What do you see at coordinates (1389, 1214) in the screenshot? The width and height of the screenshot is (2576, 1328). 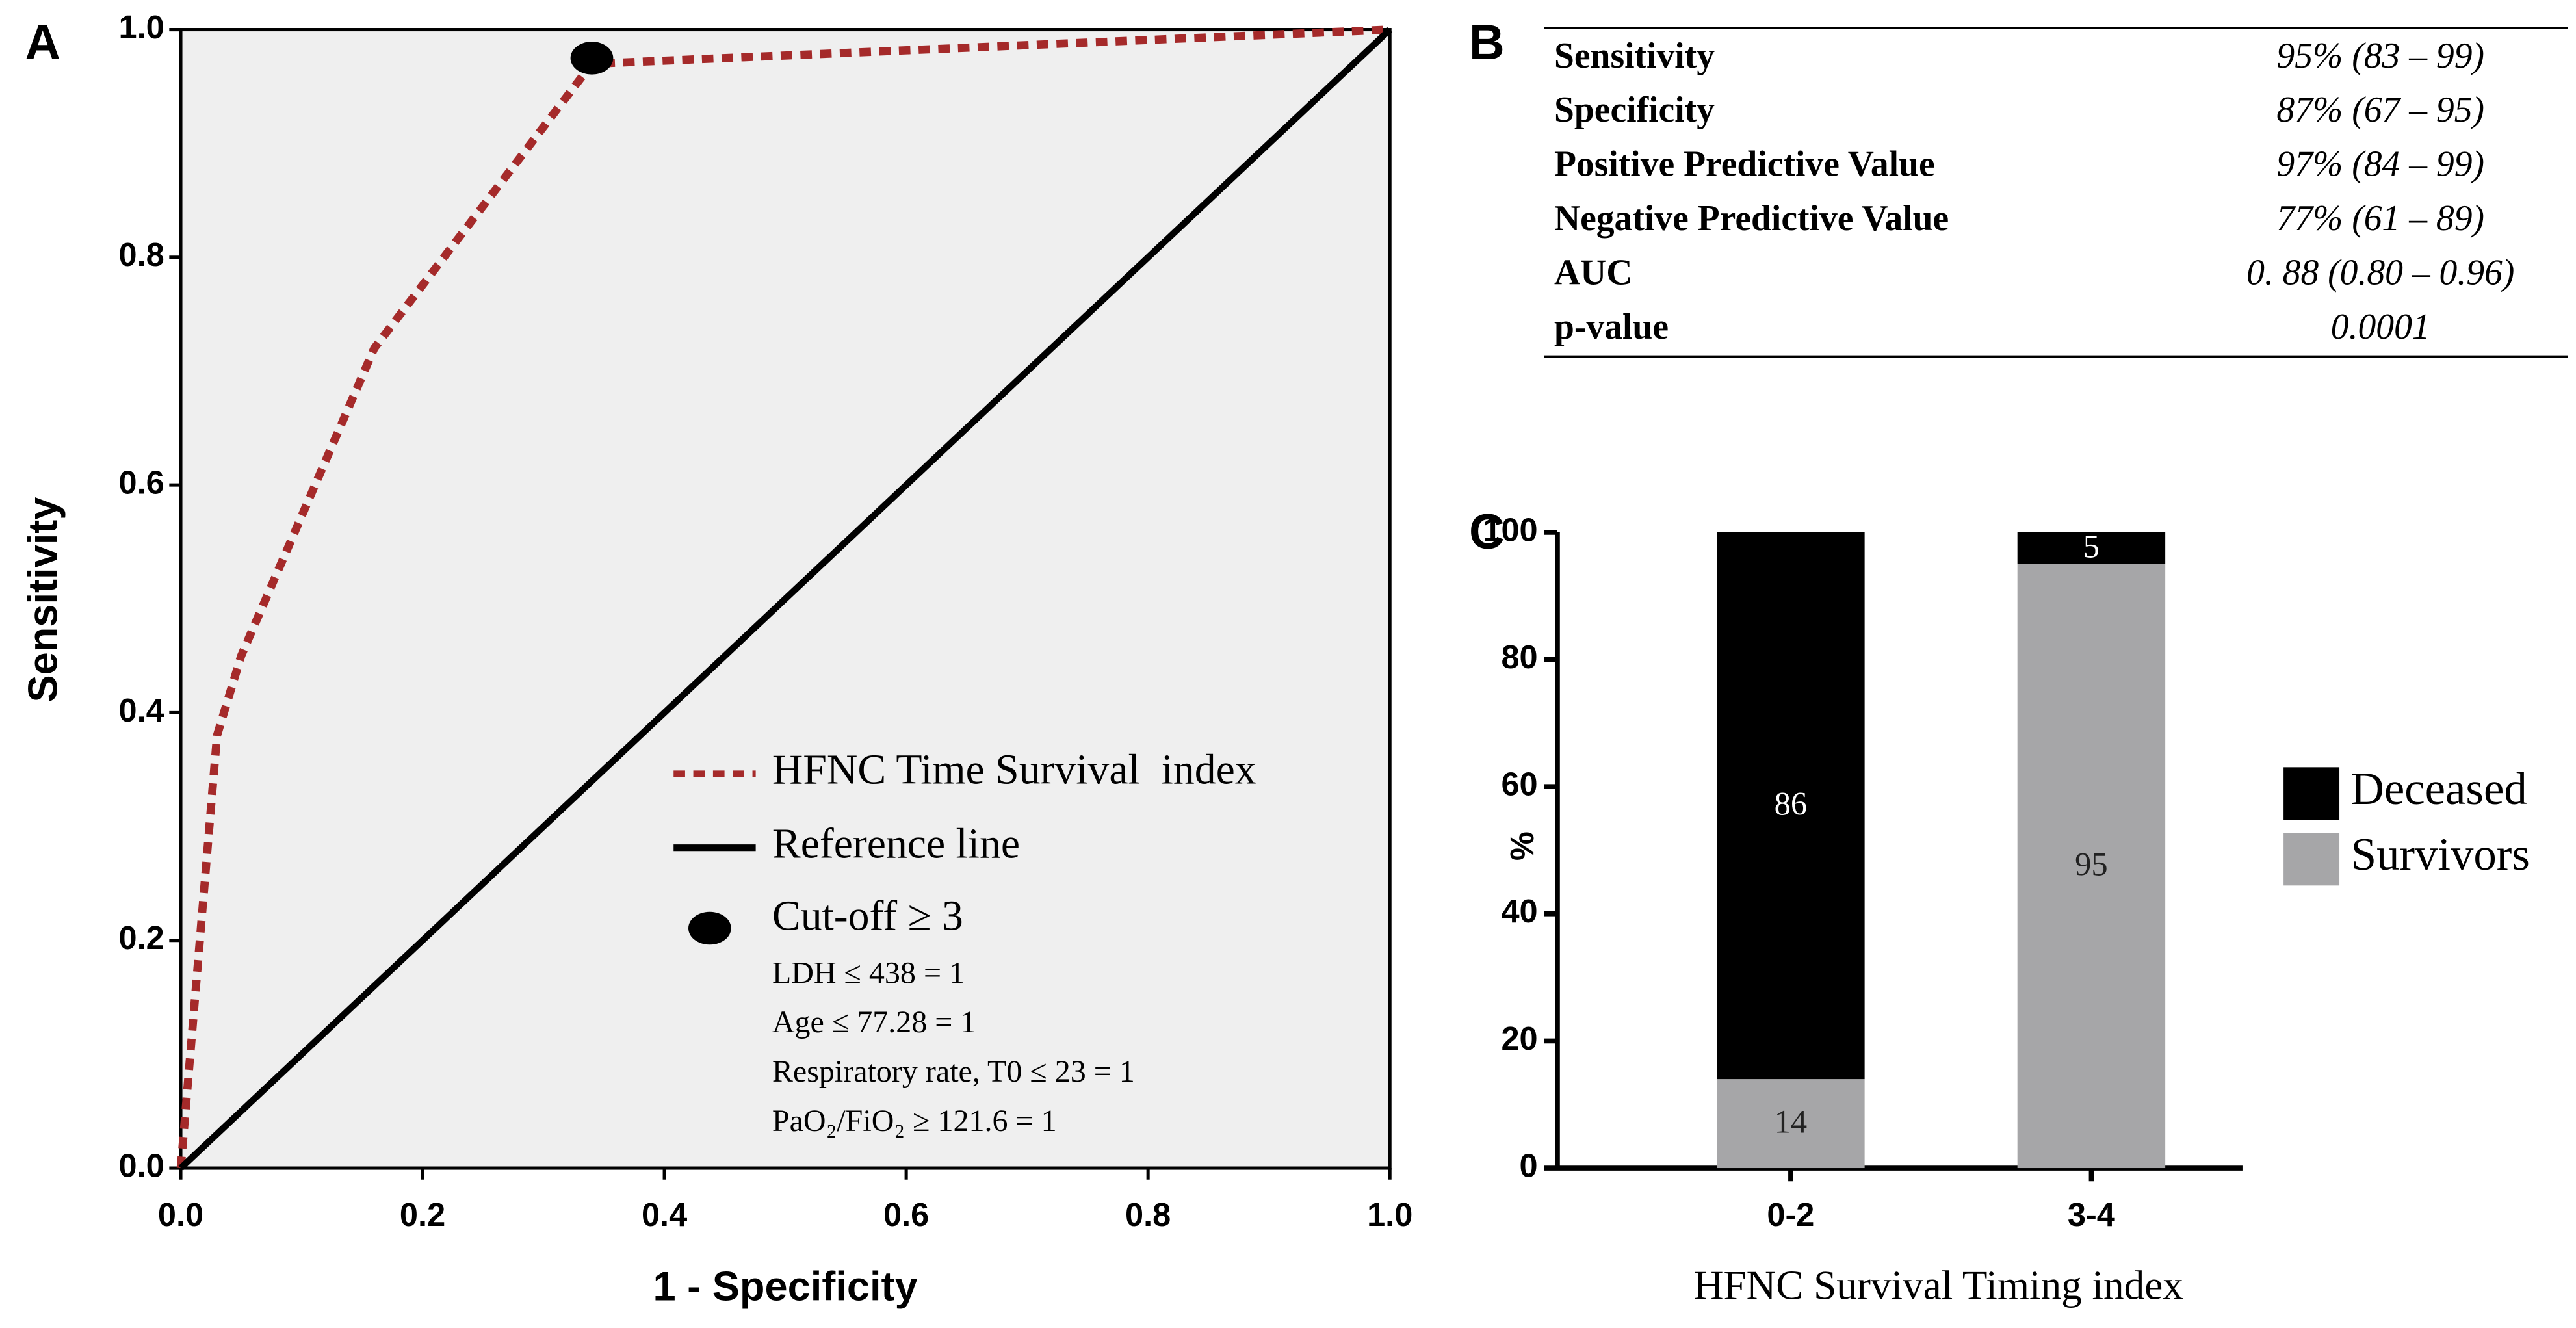 I see `x-tick-label: 1.0` at bounding box center [1389, 1214].